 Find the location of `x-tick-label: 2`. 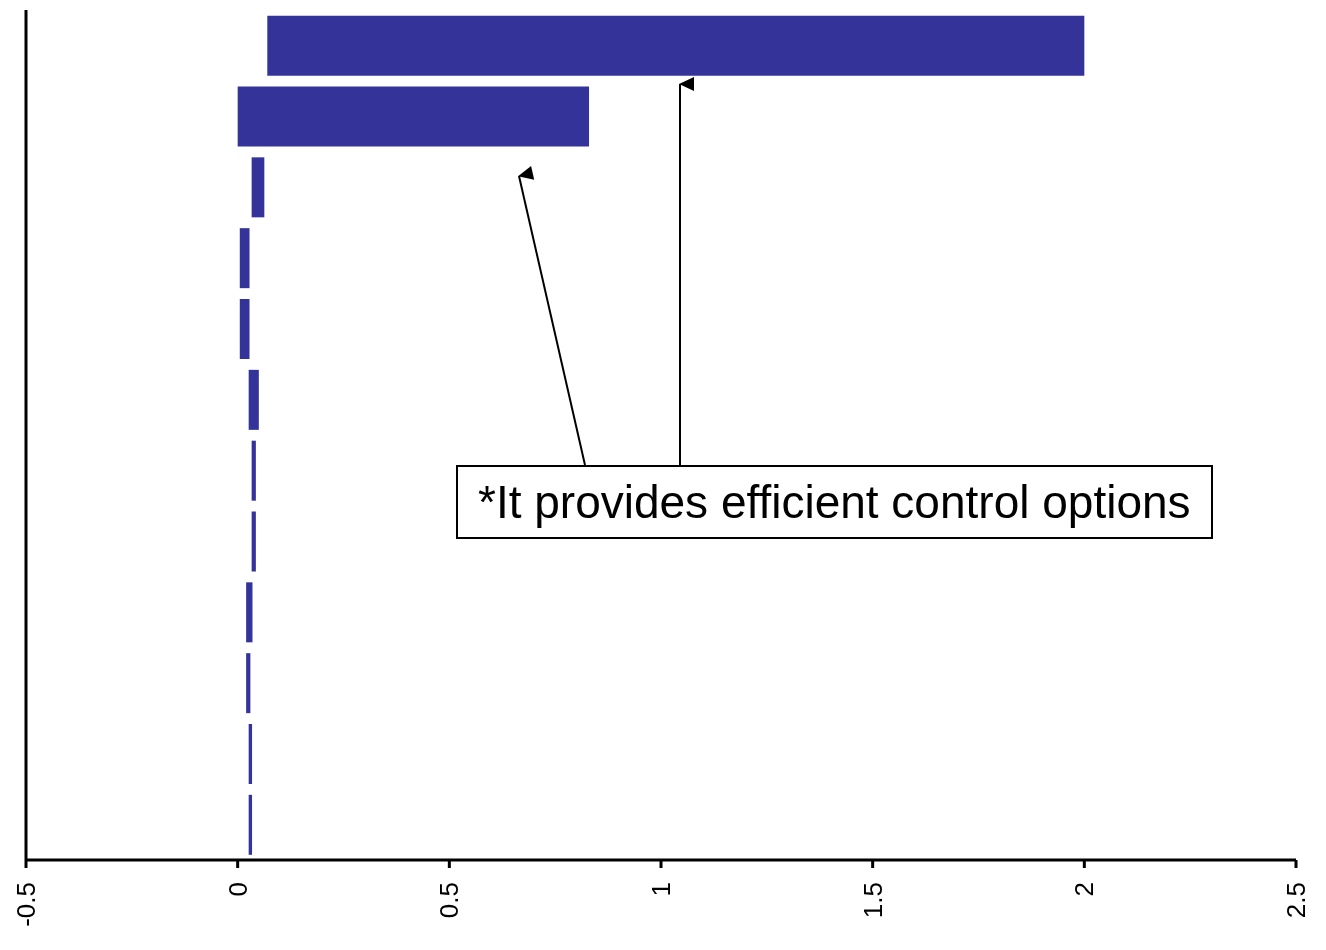

x-tick-label: 2 is located at coordinates (1084, 889).